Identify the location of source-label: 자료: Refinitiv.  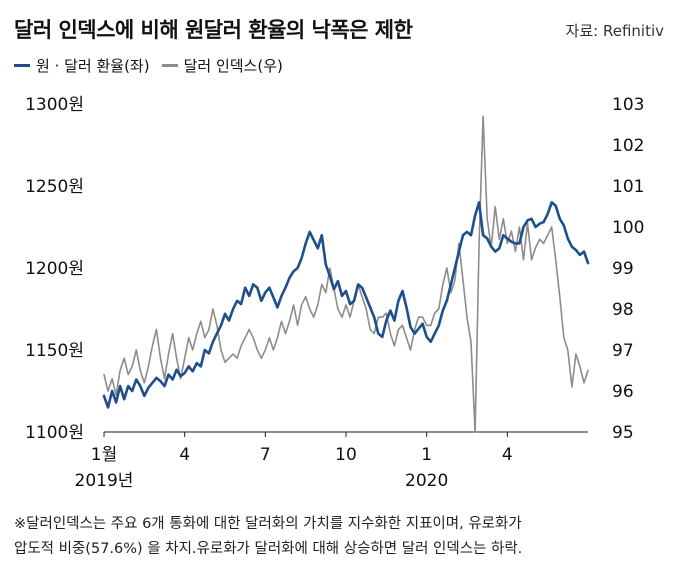
(614, 31).